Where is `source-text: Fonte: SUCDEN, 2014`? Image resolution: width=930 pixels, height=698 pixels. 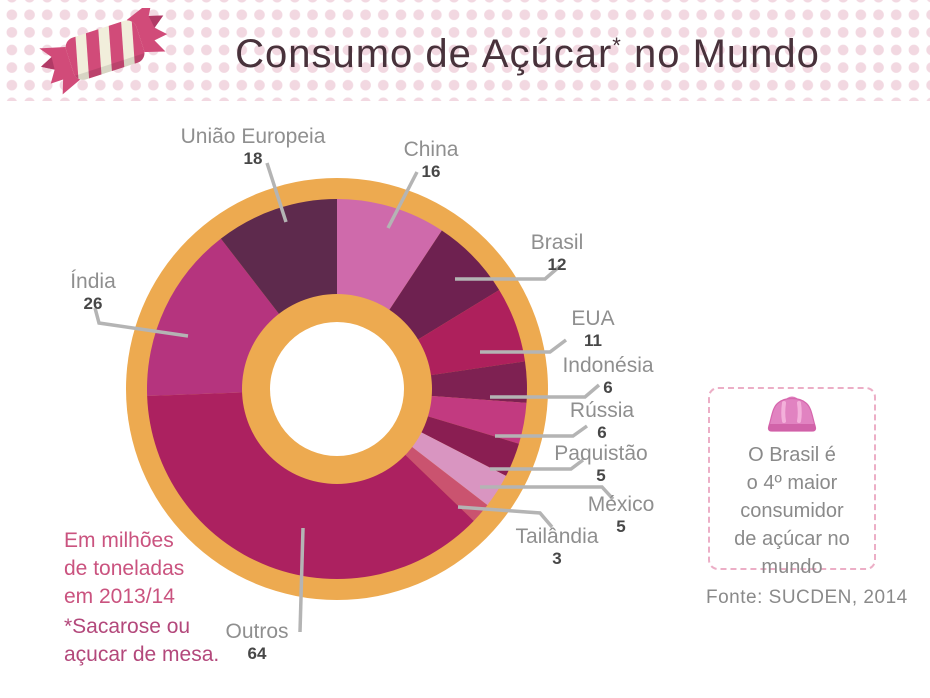
source-text: Fonte: SUCDEN, 2014 is located at coordinates (807, 597).